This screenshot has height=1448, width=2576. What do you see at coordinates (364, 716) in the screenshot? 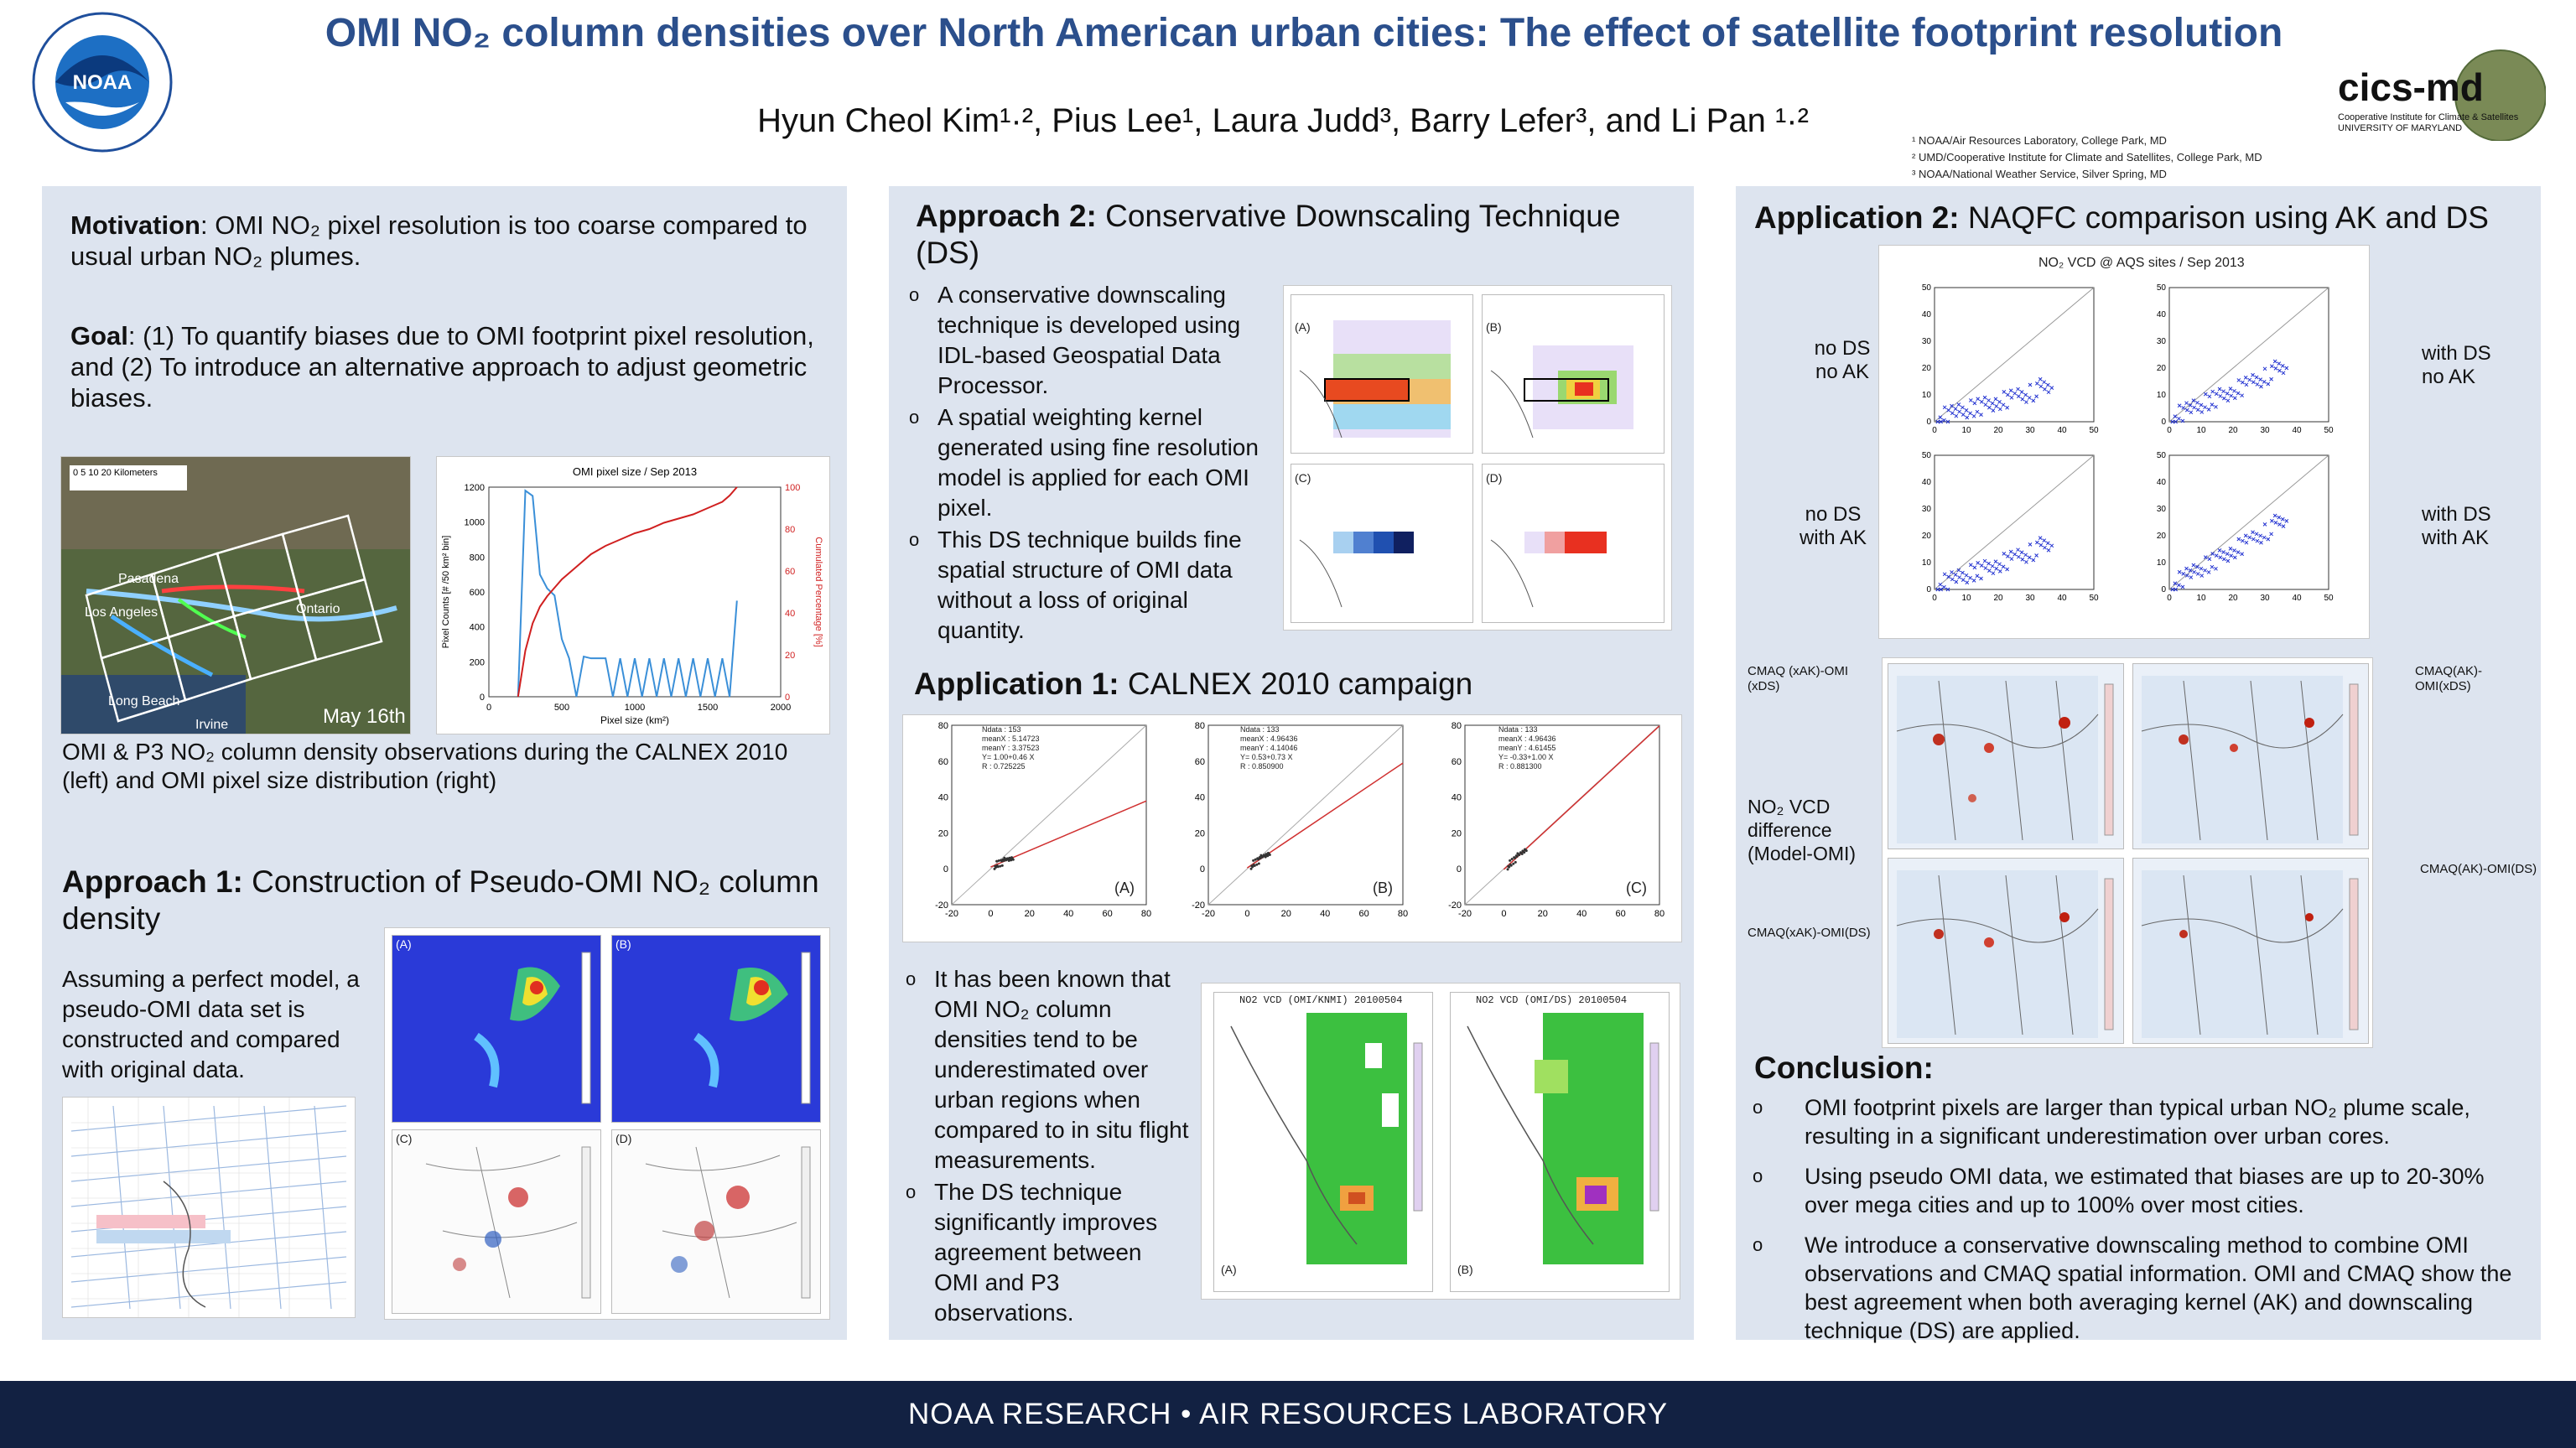
I see `map-date: May 16th` at bounding box center [364, 716].